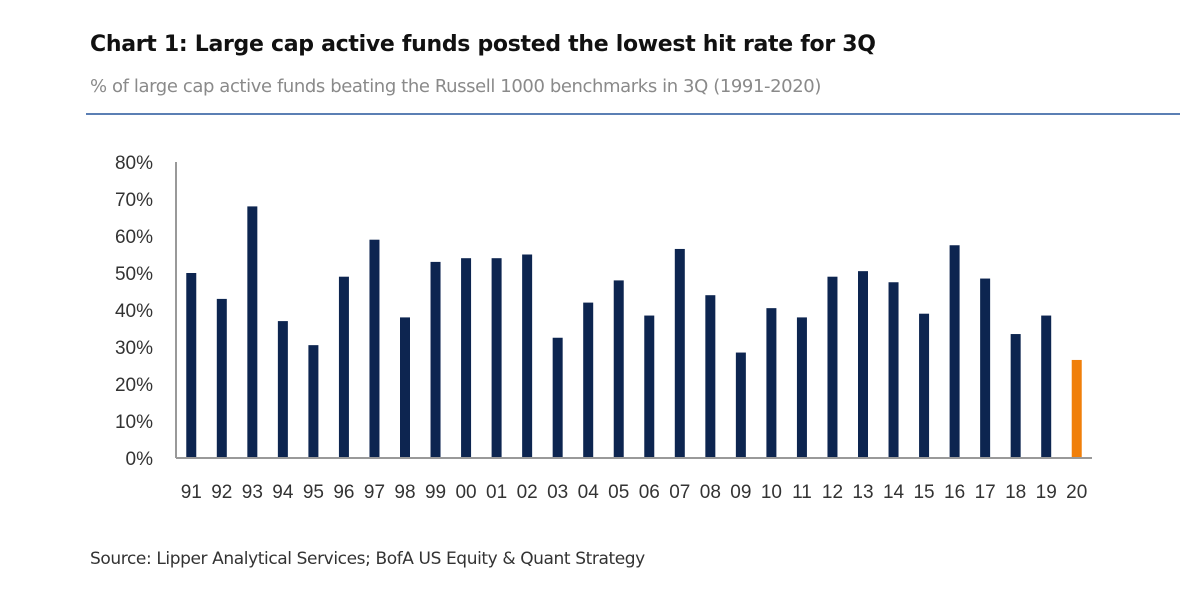 Image resolution: width=1200 pixels, height=606 pixels. What do you see at coordinates (134, 422) in the screenshot?
I see `y-tick-label: 10%` at bounding box center [134, 422].